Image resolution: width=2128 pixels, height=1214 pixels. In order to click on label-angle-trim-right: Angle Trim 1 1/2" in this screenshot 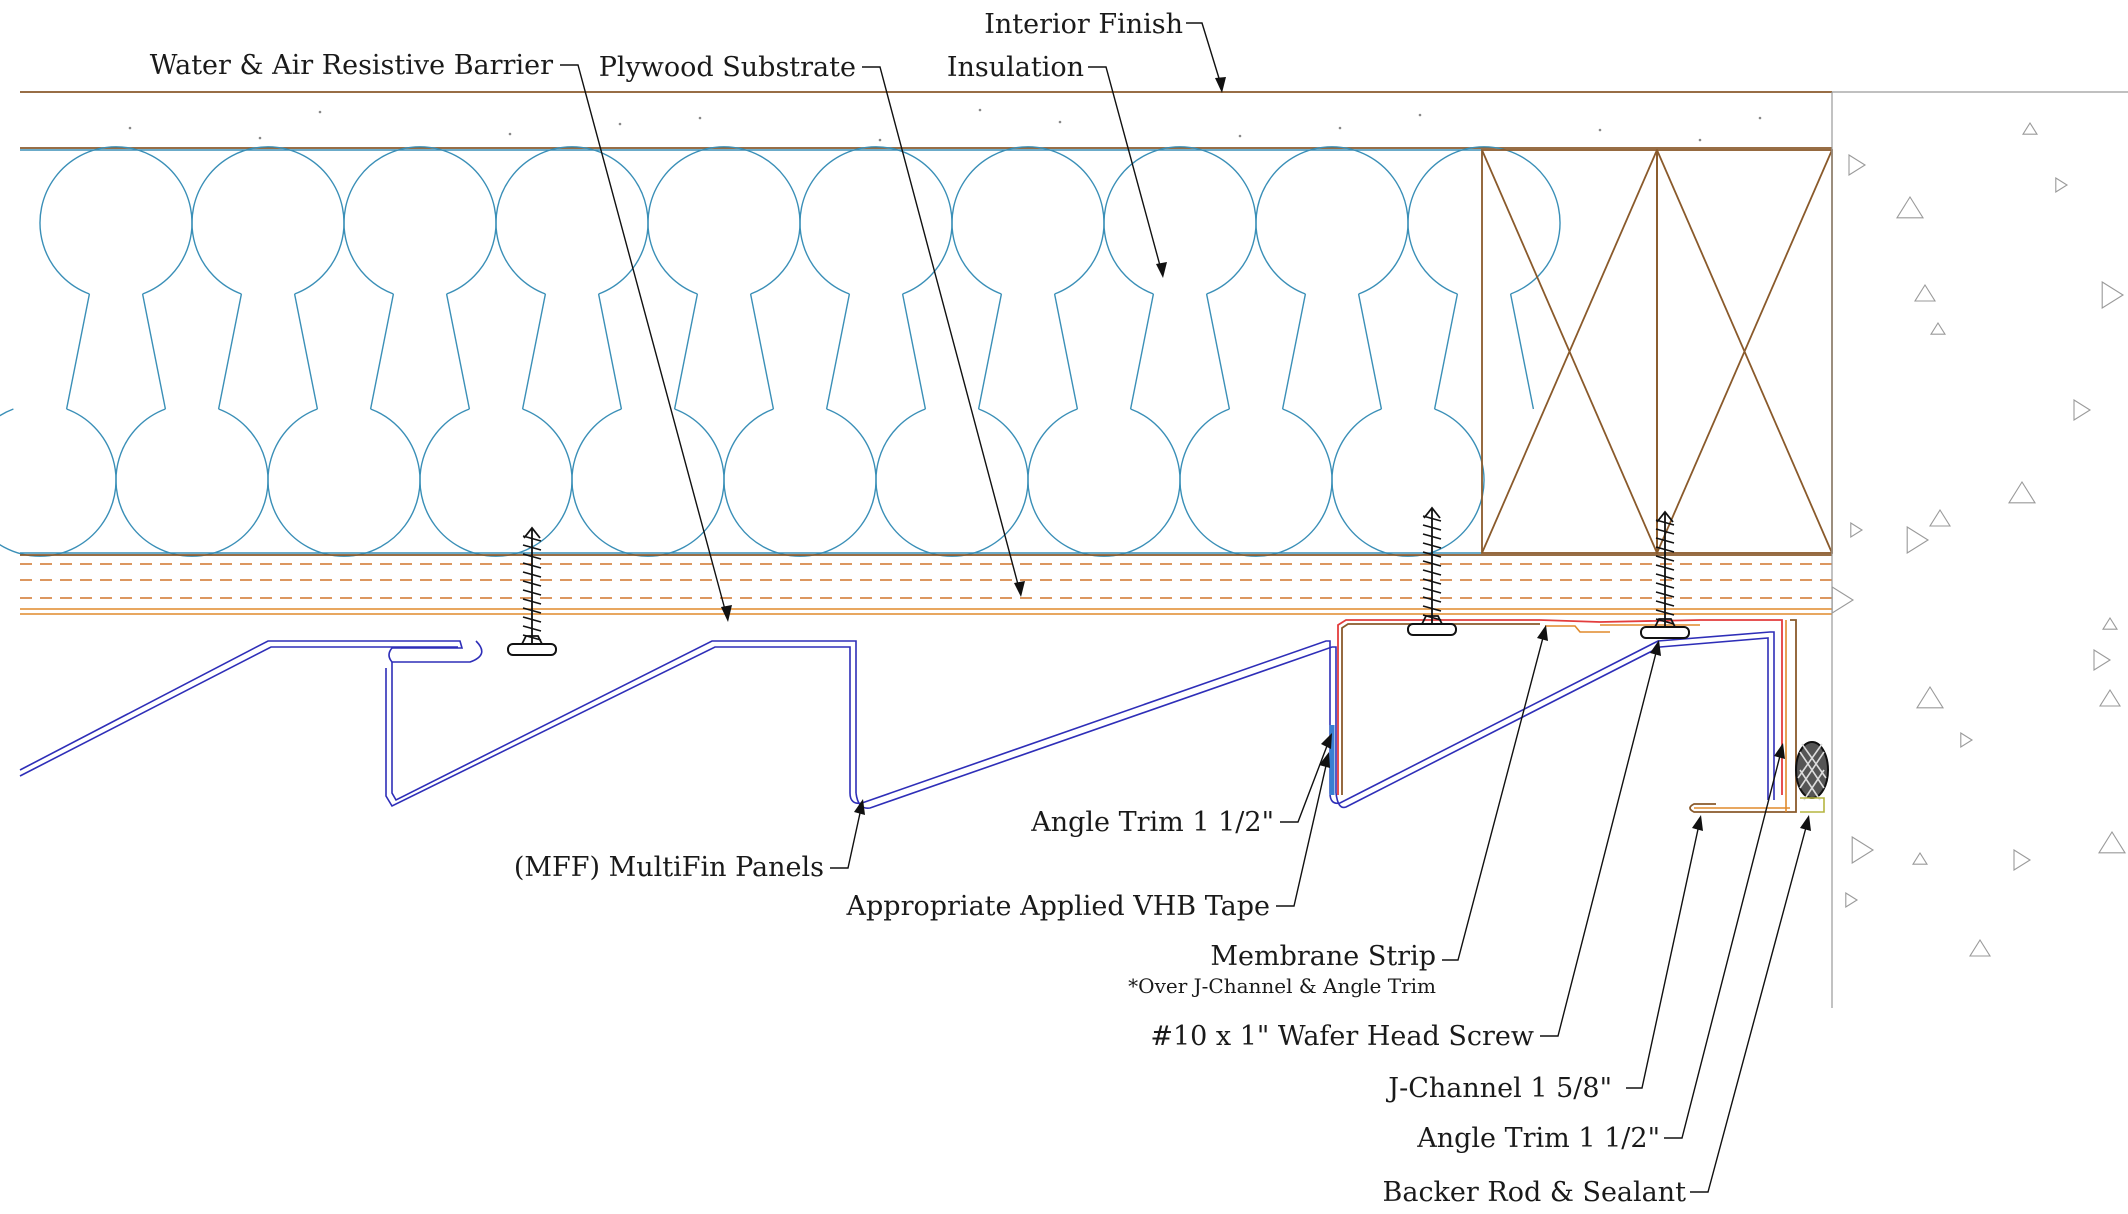, I will do `click(1538, 1138)`.